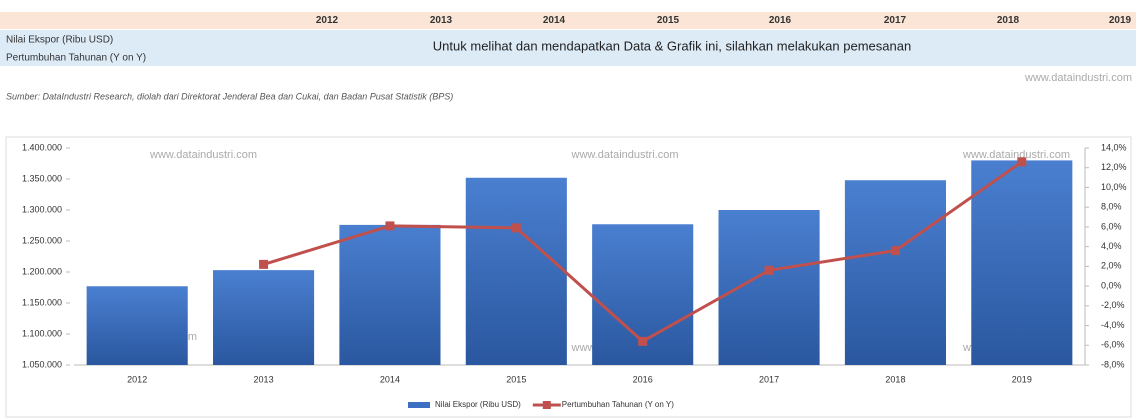  I want to click on x-tick-label: 2016, so click(643, 379).